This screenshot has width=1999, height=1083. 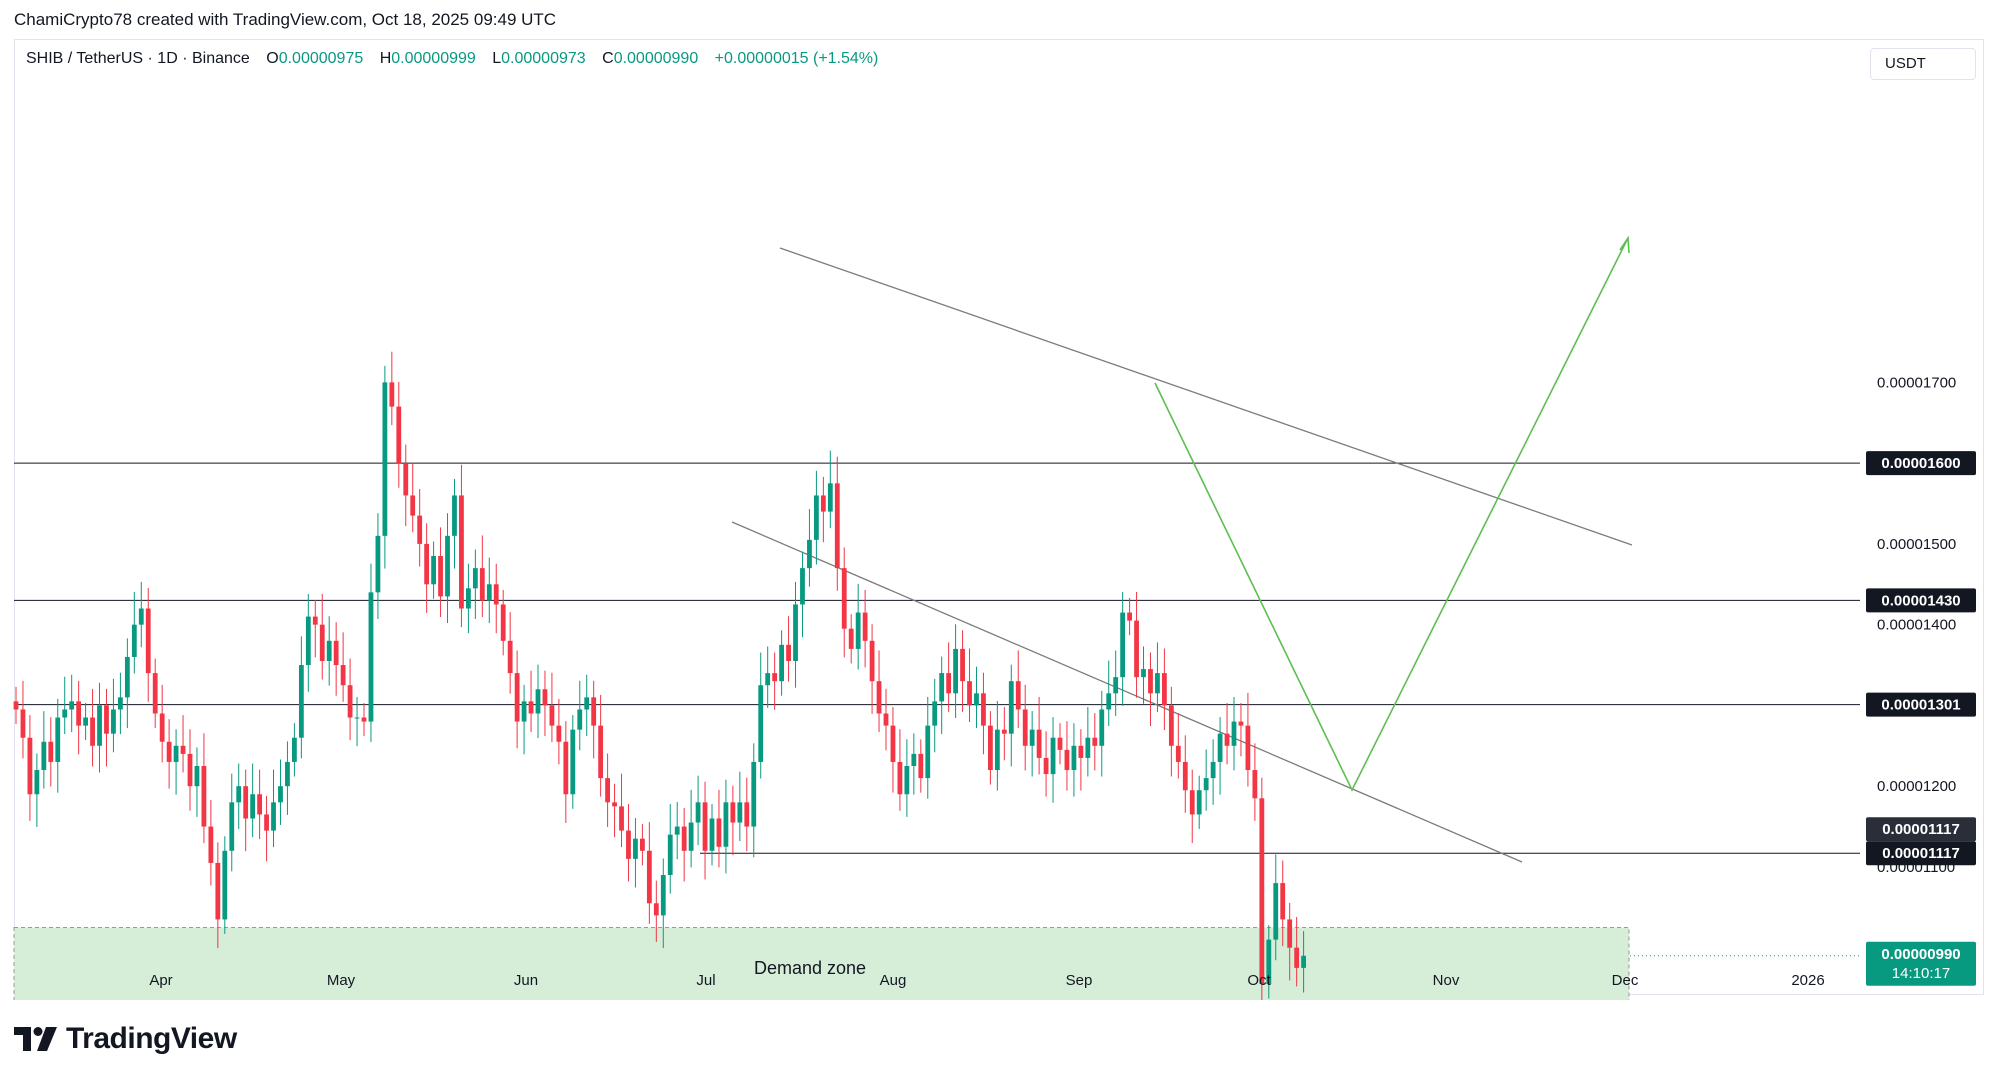 I want to click on projection-path, so click(x=1391, y=514).